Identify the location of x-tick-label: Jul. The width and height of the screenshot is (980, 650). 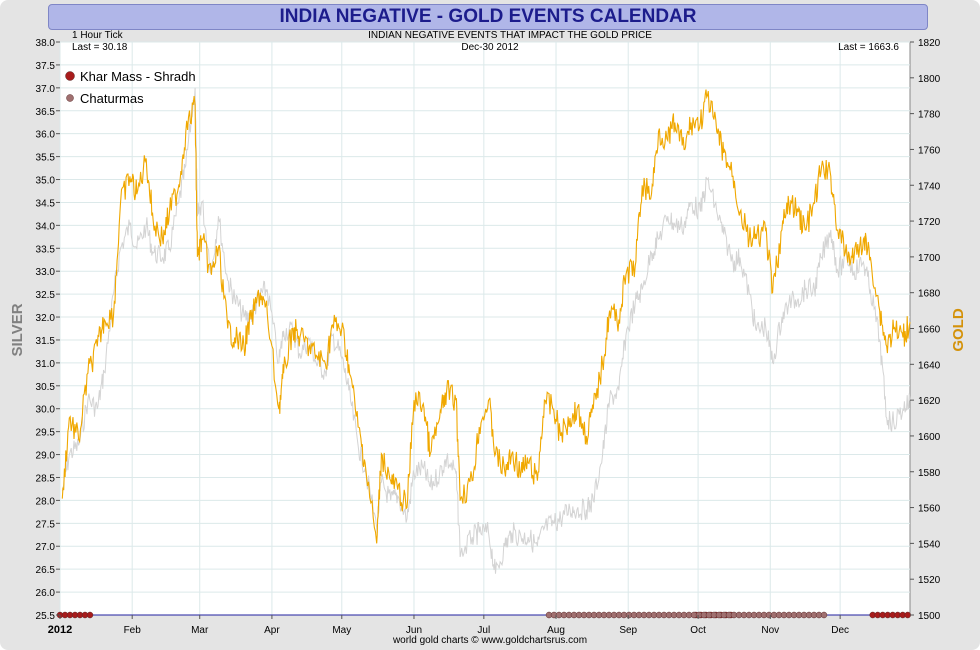
(483, 630).